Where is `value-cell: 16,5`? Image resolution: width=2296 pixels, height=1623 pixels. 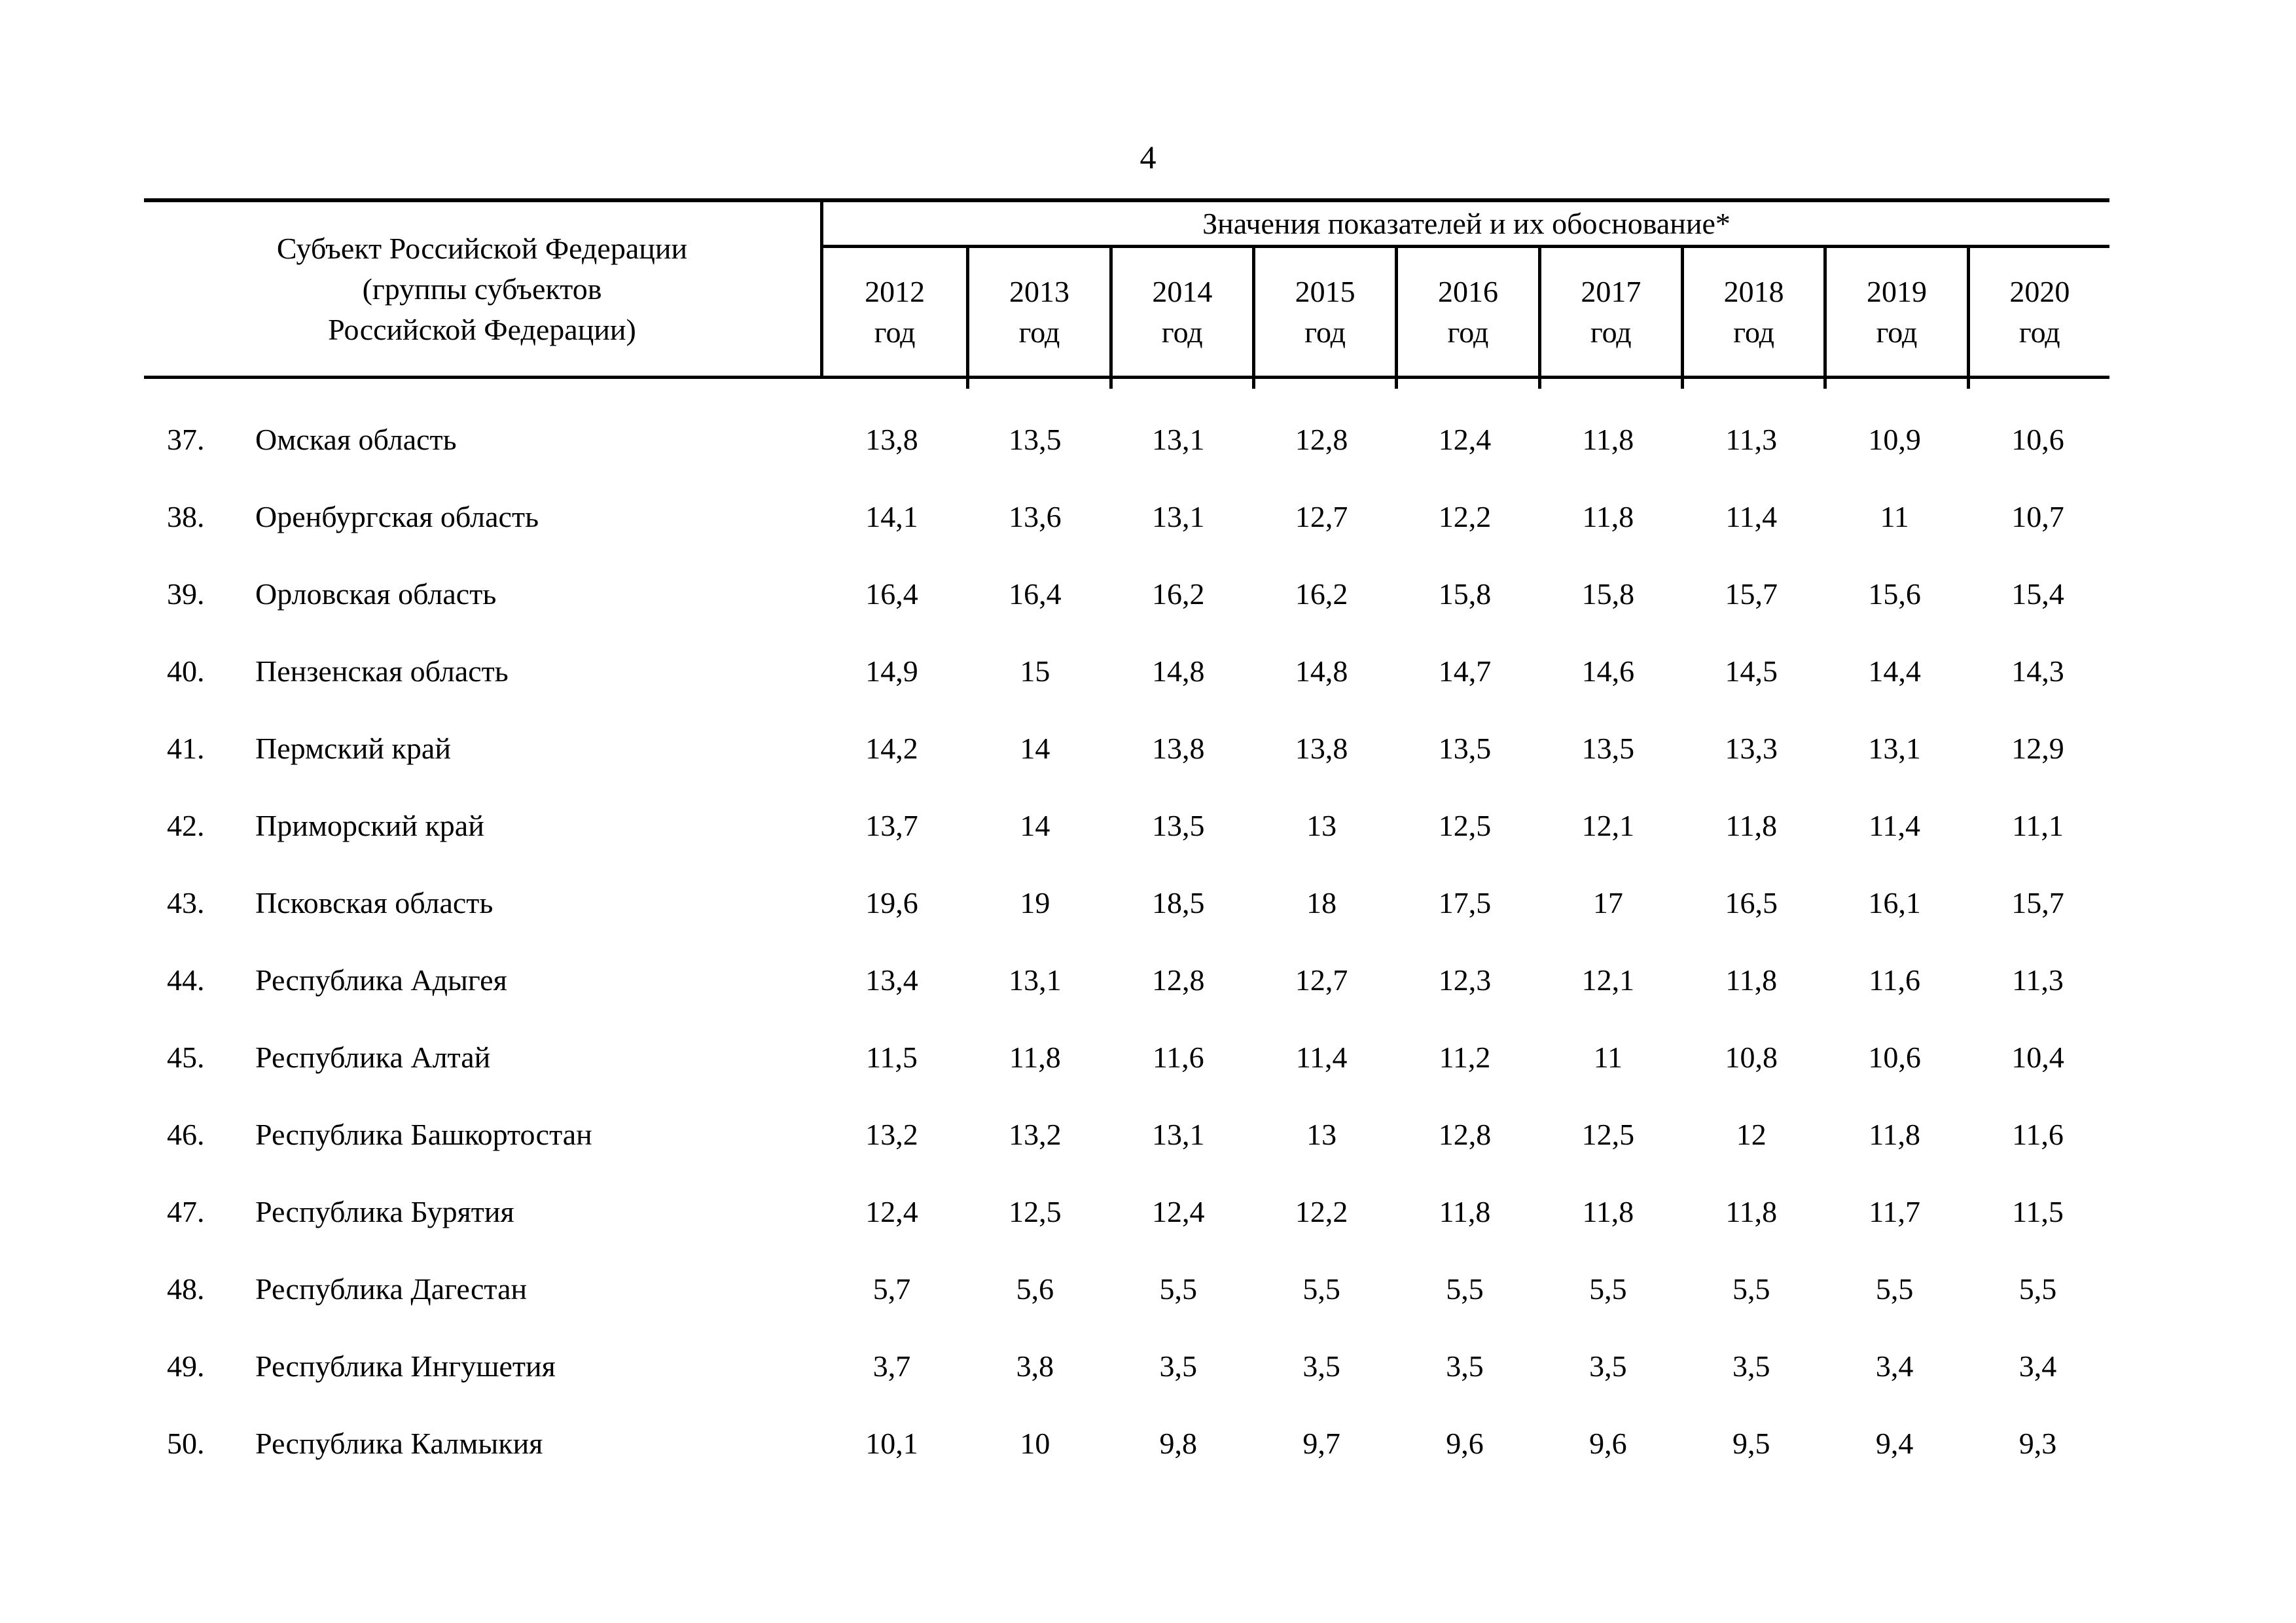 value-cell: 16,5 is located at coordinates (1751, 902).